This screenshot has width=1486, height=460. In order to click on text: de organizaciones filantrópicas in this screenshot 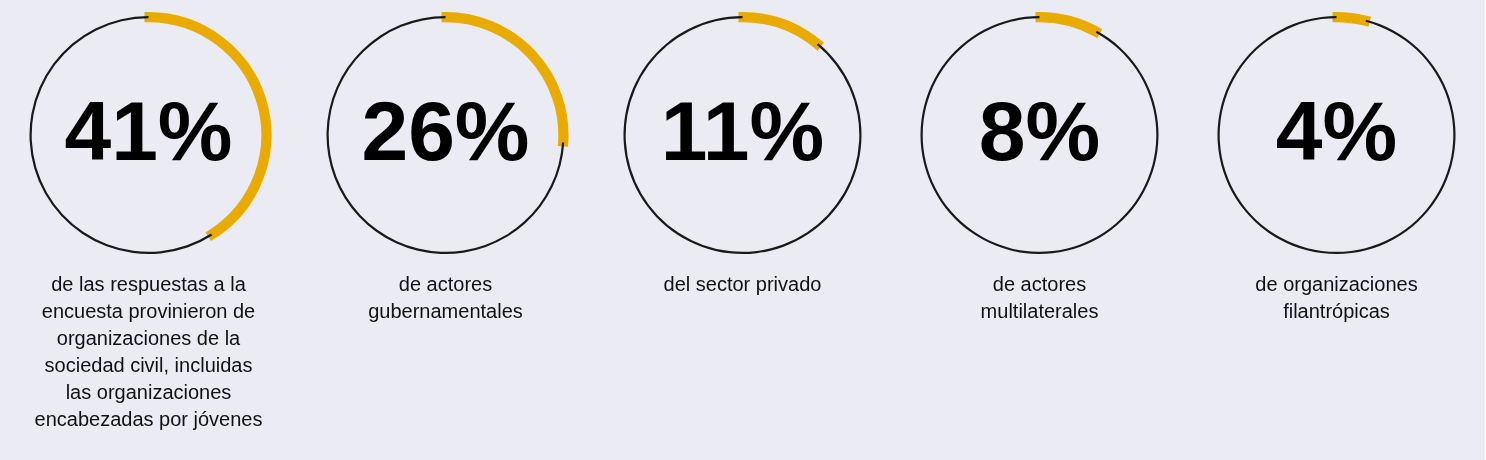, I will do `click(1336, 297)`.